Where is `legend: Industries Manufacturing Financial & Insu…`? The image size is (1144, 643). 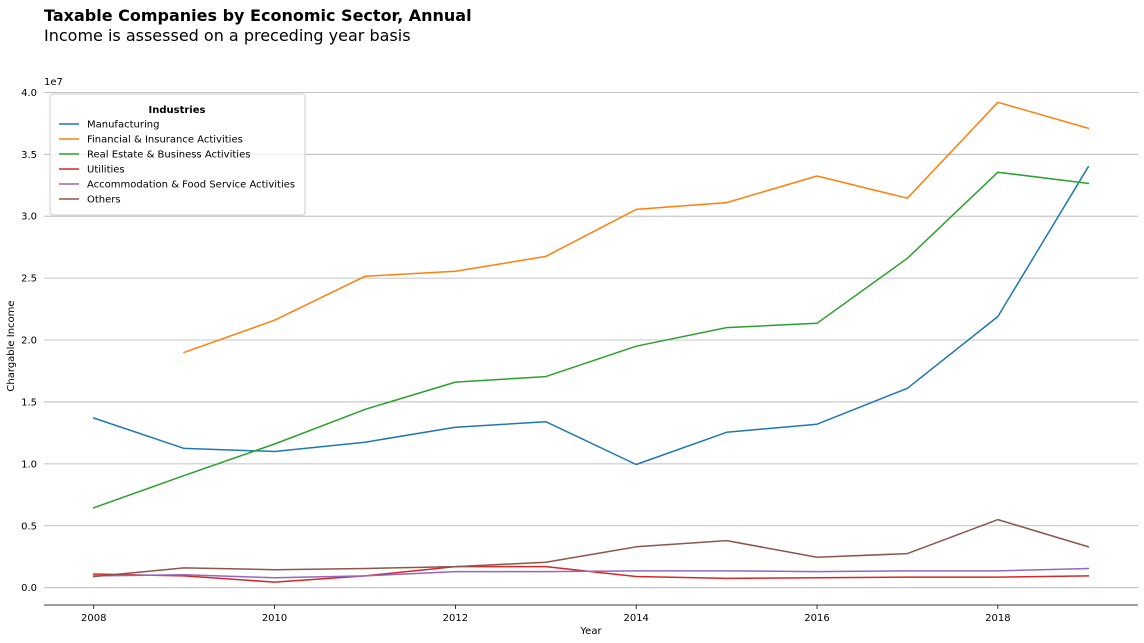
legend: Industries Manufacturing Financial & Insu… is located at coordinates (177, 154).